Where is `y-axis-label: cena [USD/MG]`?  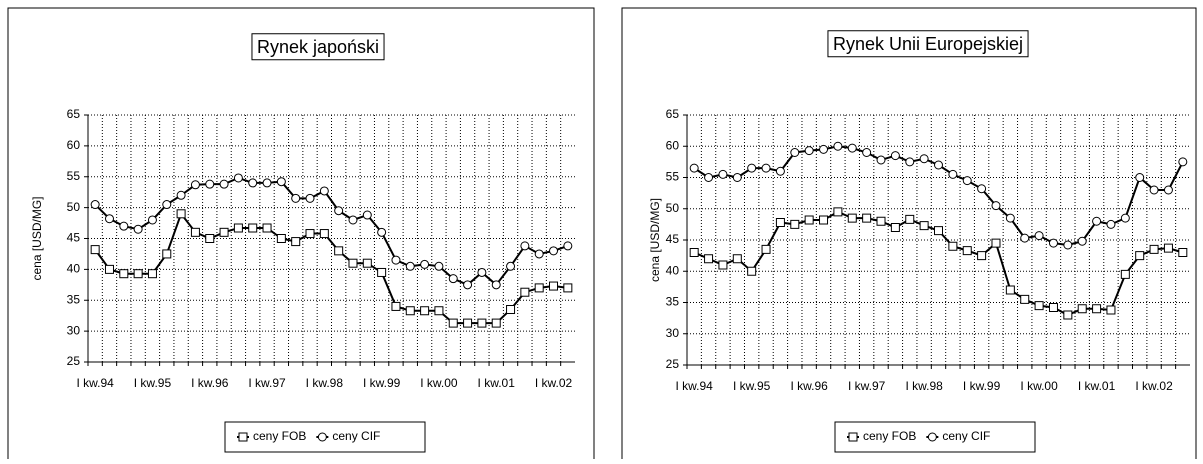 y-axis-label: cena [USD/MG] is located at coordinates (37, 238).